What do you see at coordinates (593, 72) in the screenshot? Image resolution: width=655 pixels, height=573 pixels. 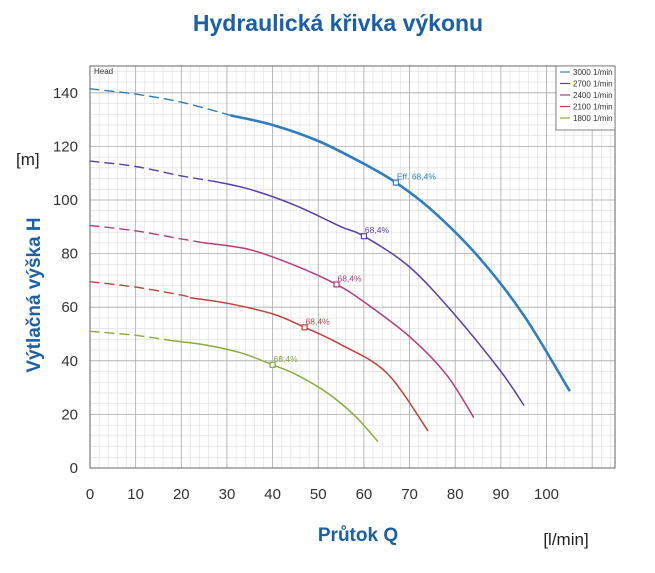 I see `legend-entry: 3000 1/min` at bounding box center [593, 72].